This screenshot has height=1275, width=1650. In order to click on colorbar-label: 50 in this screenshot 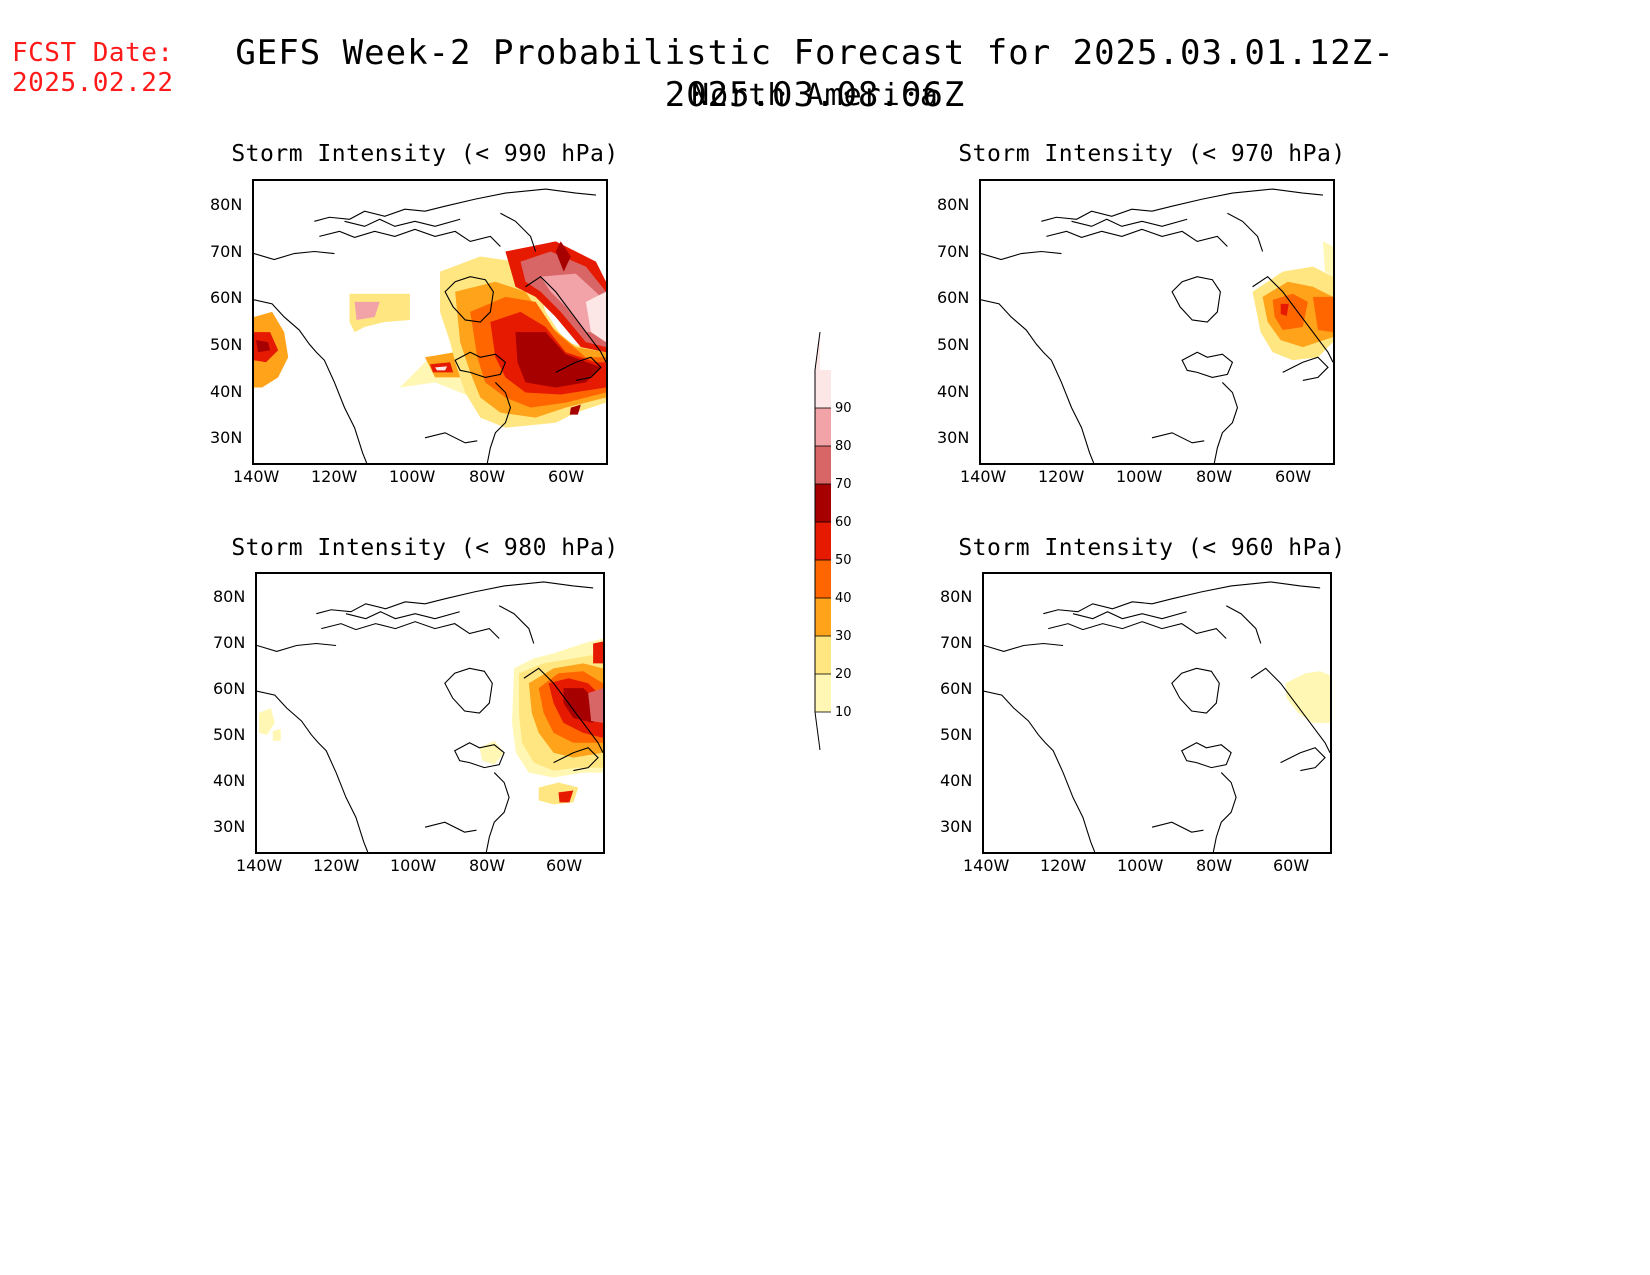, I will do `click(843, 560)`.